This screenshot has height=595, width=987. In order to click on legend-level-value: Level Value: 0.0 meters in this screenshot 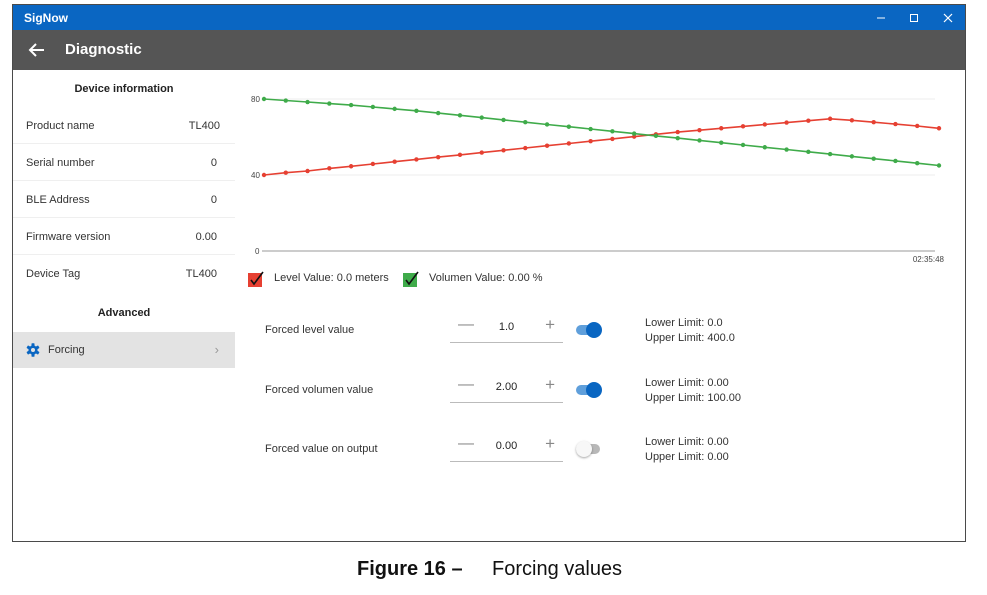, I will do `click(318, 278)`.